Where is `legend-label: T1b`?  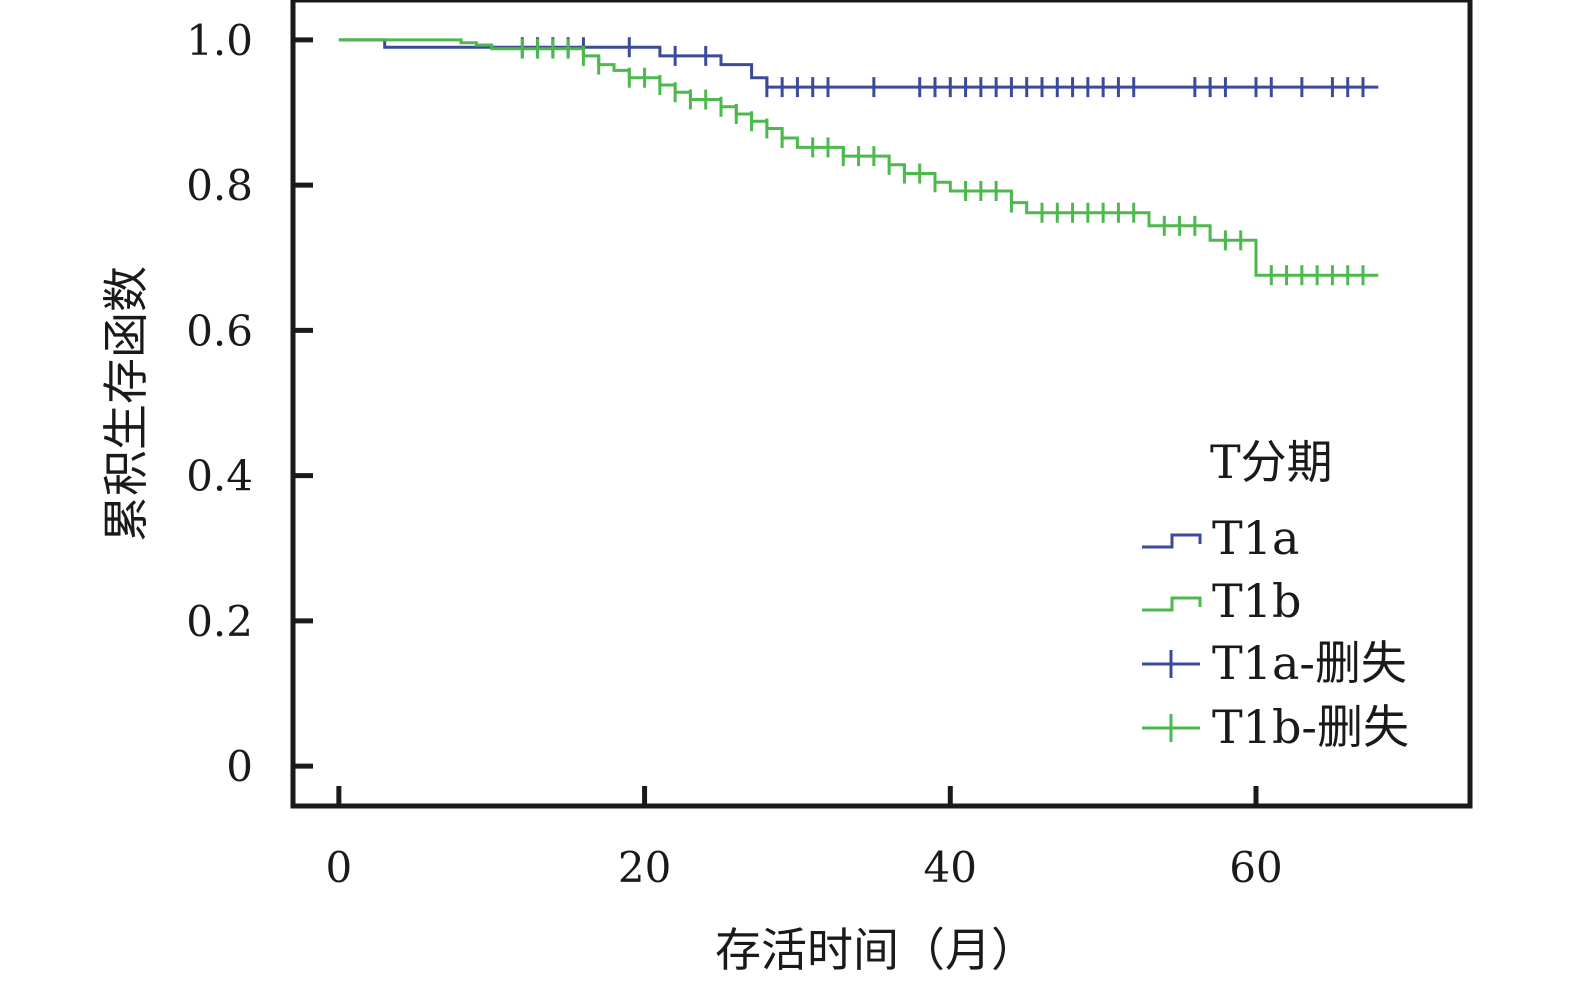
legend-label: T1b is located at coordinates (1256, 601).